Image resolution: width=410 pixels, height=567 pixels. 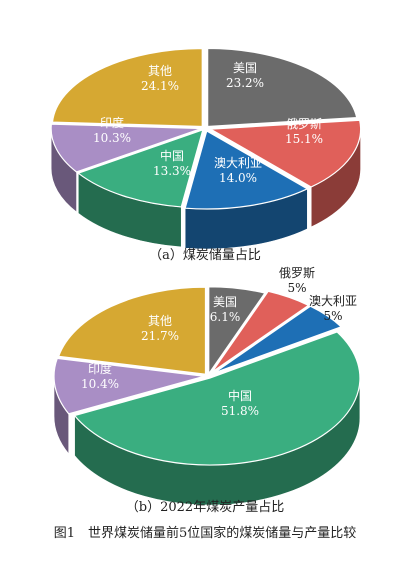 What do you see at coordinates (100, 384) in the screenshot?
I see `slice-percent-label: 10.4%` at bounding box center [100, 384].